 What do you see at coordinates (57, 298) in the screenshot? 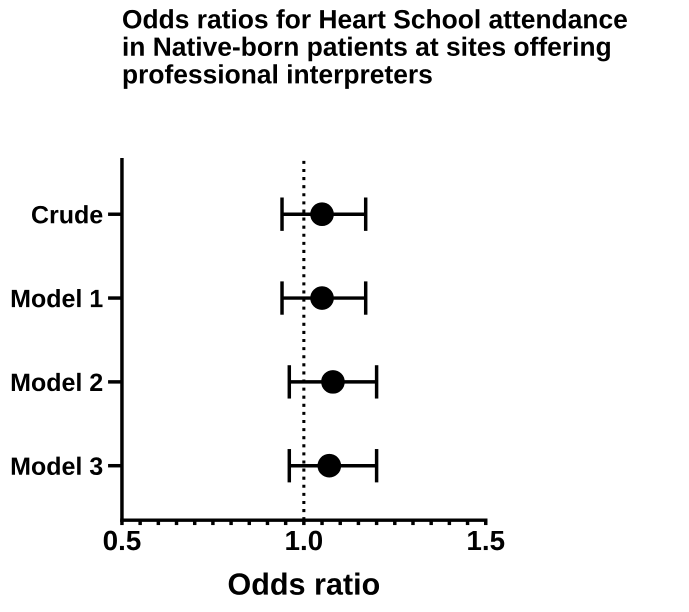
I see `y-tick-label: Model 1` at bounding box center [57, 298].